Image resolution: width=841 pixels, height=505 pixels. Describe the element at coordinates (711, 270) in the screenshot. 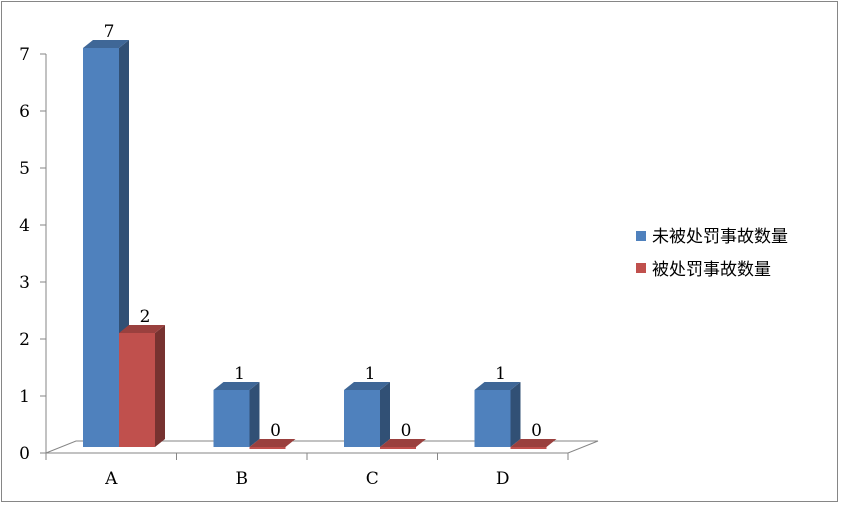

I see `legend-label-series-2: 被处罚事故数量` at that location.